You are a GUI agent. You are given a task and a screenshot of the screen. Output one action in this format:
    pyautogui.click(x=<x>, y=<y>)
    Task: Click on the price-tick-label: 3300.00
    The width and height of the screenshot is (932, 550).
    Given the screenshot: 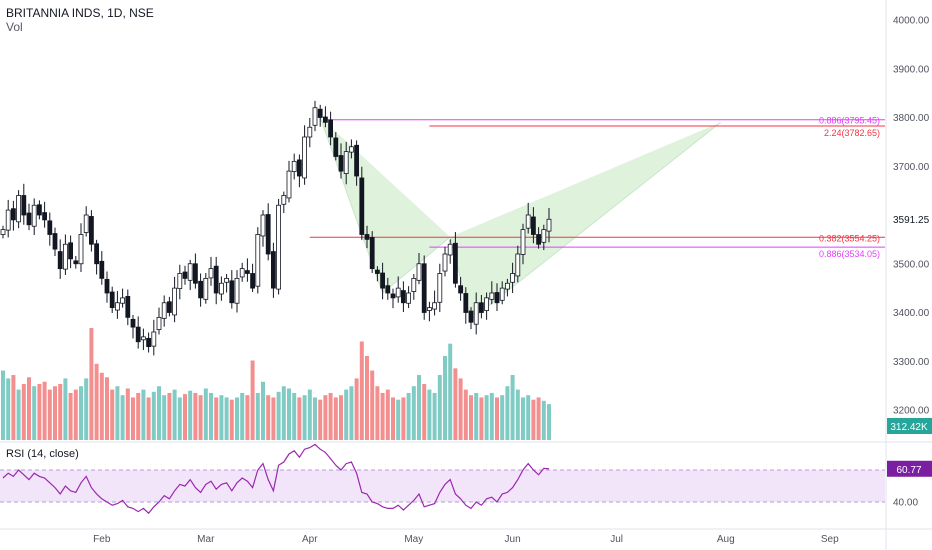 What is the action you would take?
    pyautogui.click(x=911, y=362)
    